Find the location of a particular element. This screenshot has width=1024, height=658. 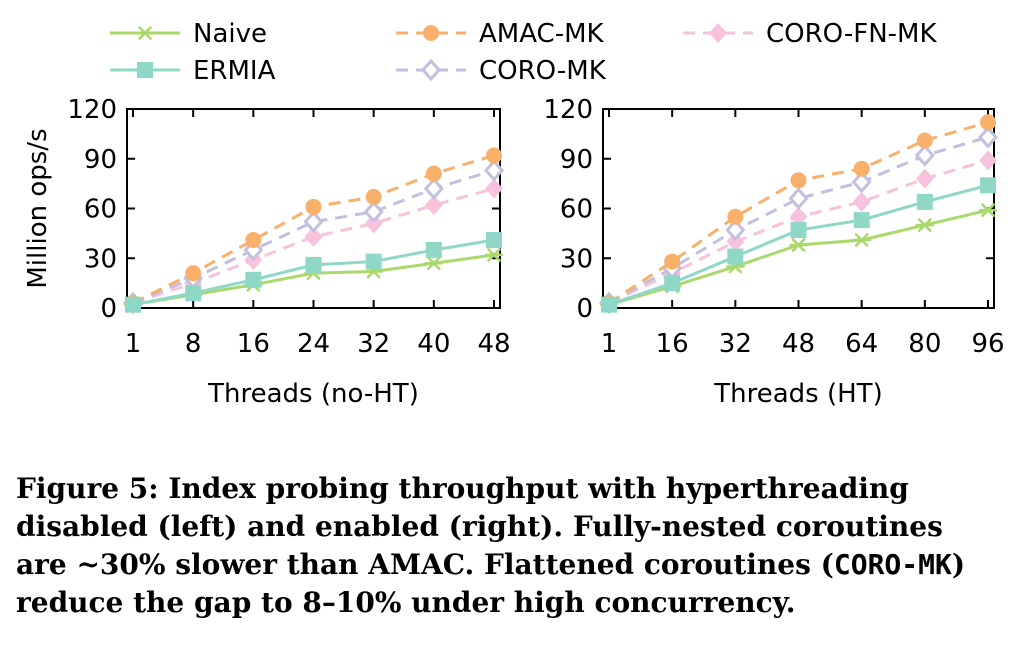

legend-label-coro-mk: CORO-MK is located at coordinates (543, 71).